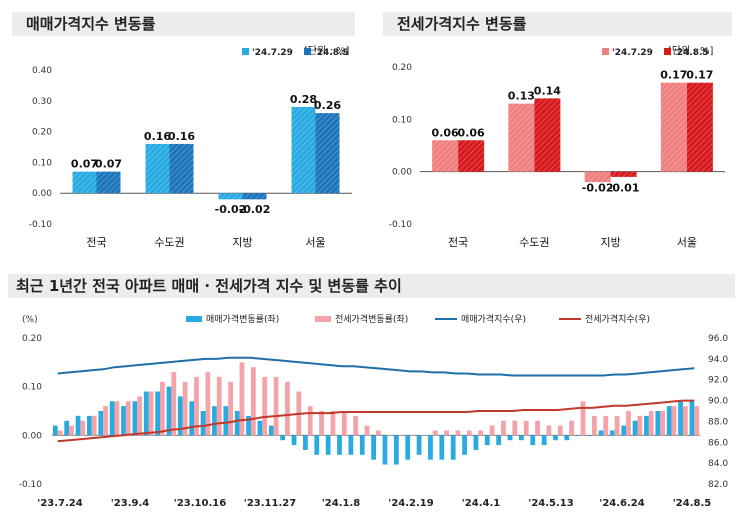 The height and width of the screenshot is (522, 743). I want to click on left-chart-unit: [단위 : %], so click(327, 51).